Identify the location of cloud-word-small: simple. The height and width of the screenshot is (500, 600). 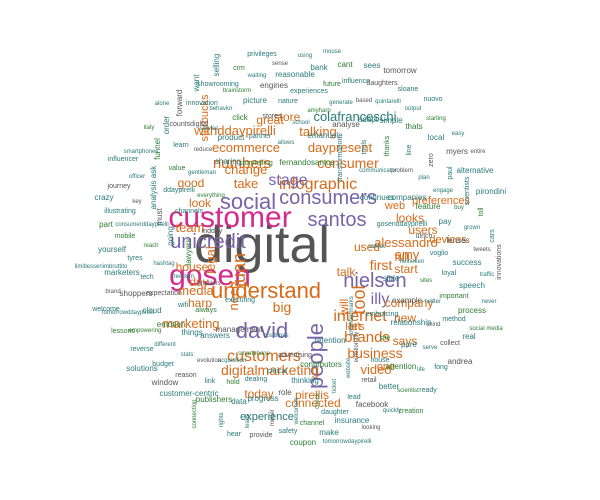
(391, 120).